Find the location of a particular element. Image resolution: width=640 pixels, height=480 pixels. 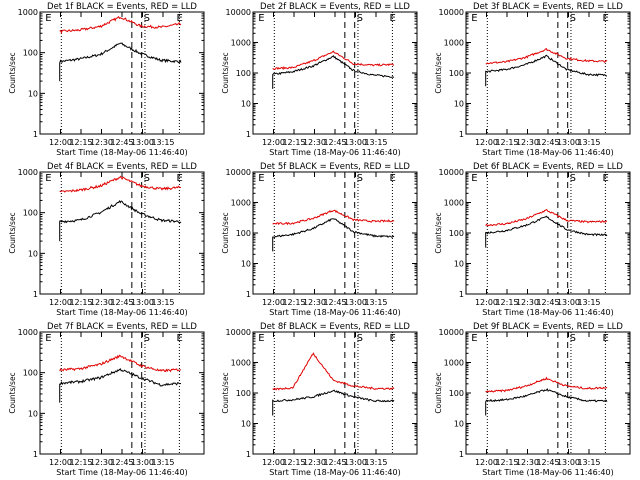

panel-title: Det 8f BLACK = Events, RED = LLD is located at coordinates (335, 327).